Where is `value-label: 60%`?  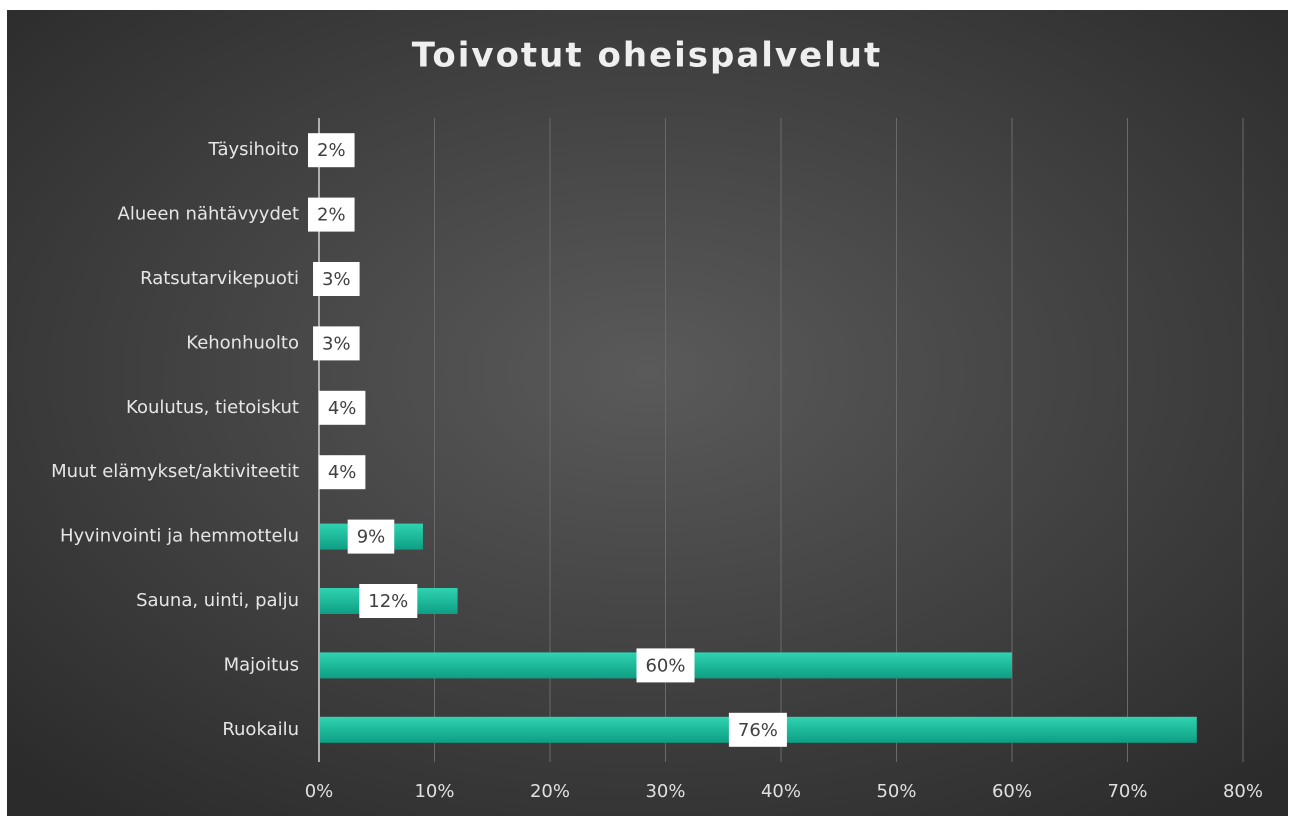
value-label: 60% is located at coordinates (665, 665).